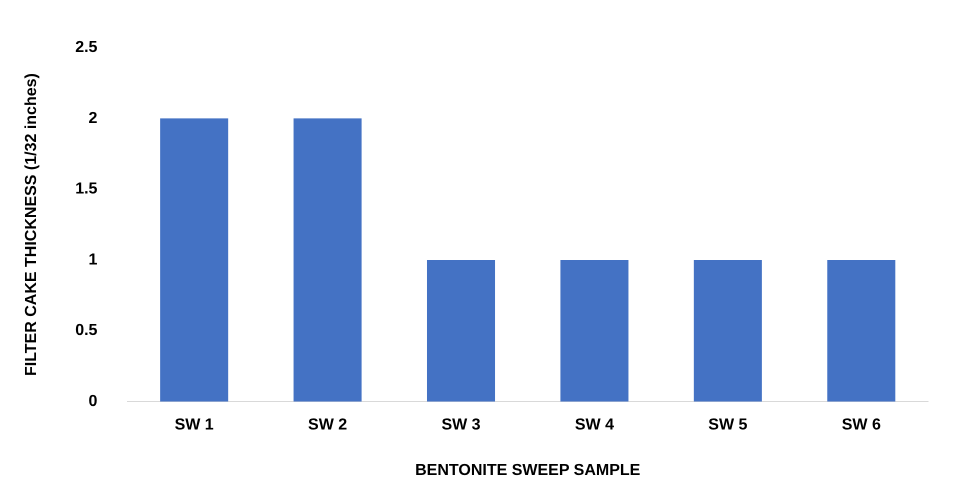 This screenshot has height=504, width=958. I want to click on y-tick-label: 1, so click(93, 259).